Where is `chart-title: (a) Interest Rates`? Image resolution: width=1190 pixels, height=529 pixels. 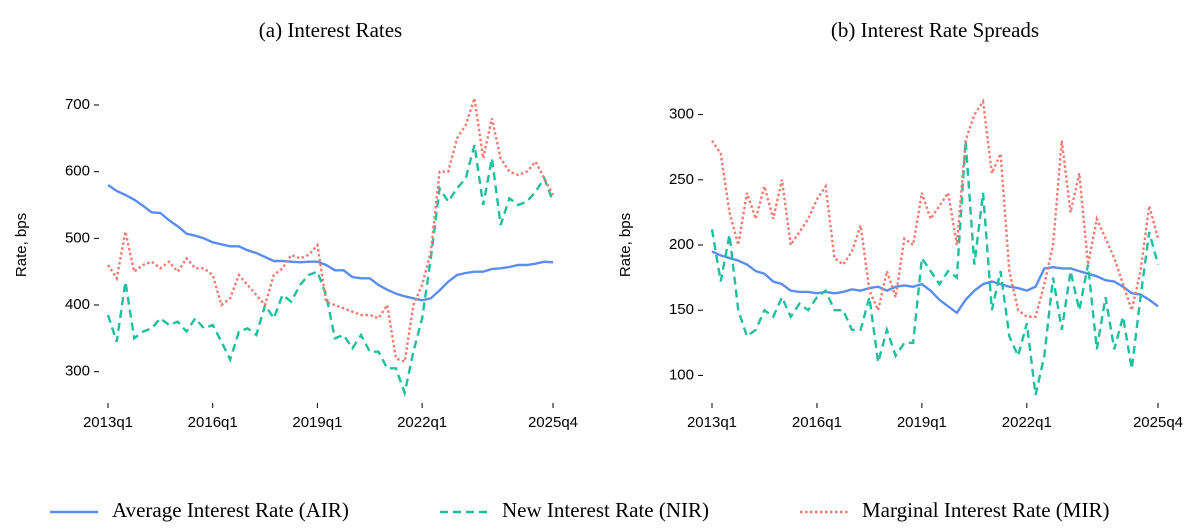
chart-title: (a) Interest Rates is located at coordinates (330, 30).